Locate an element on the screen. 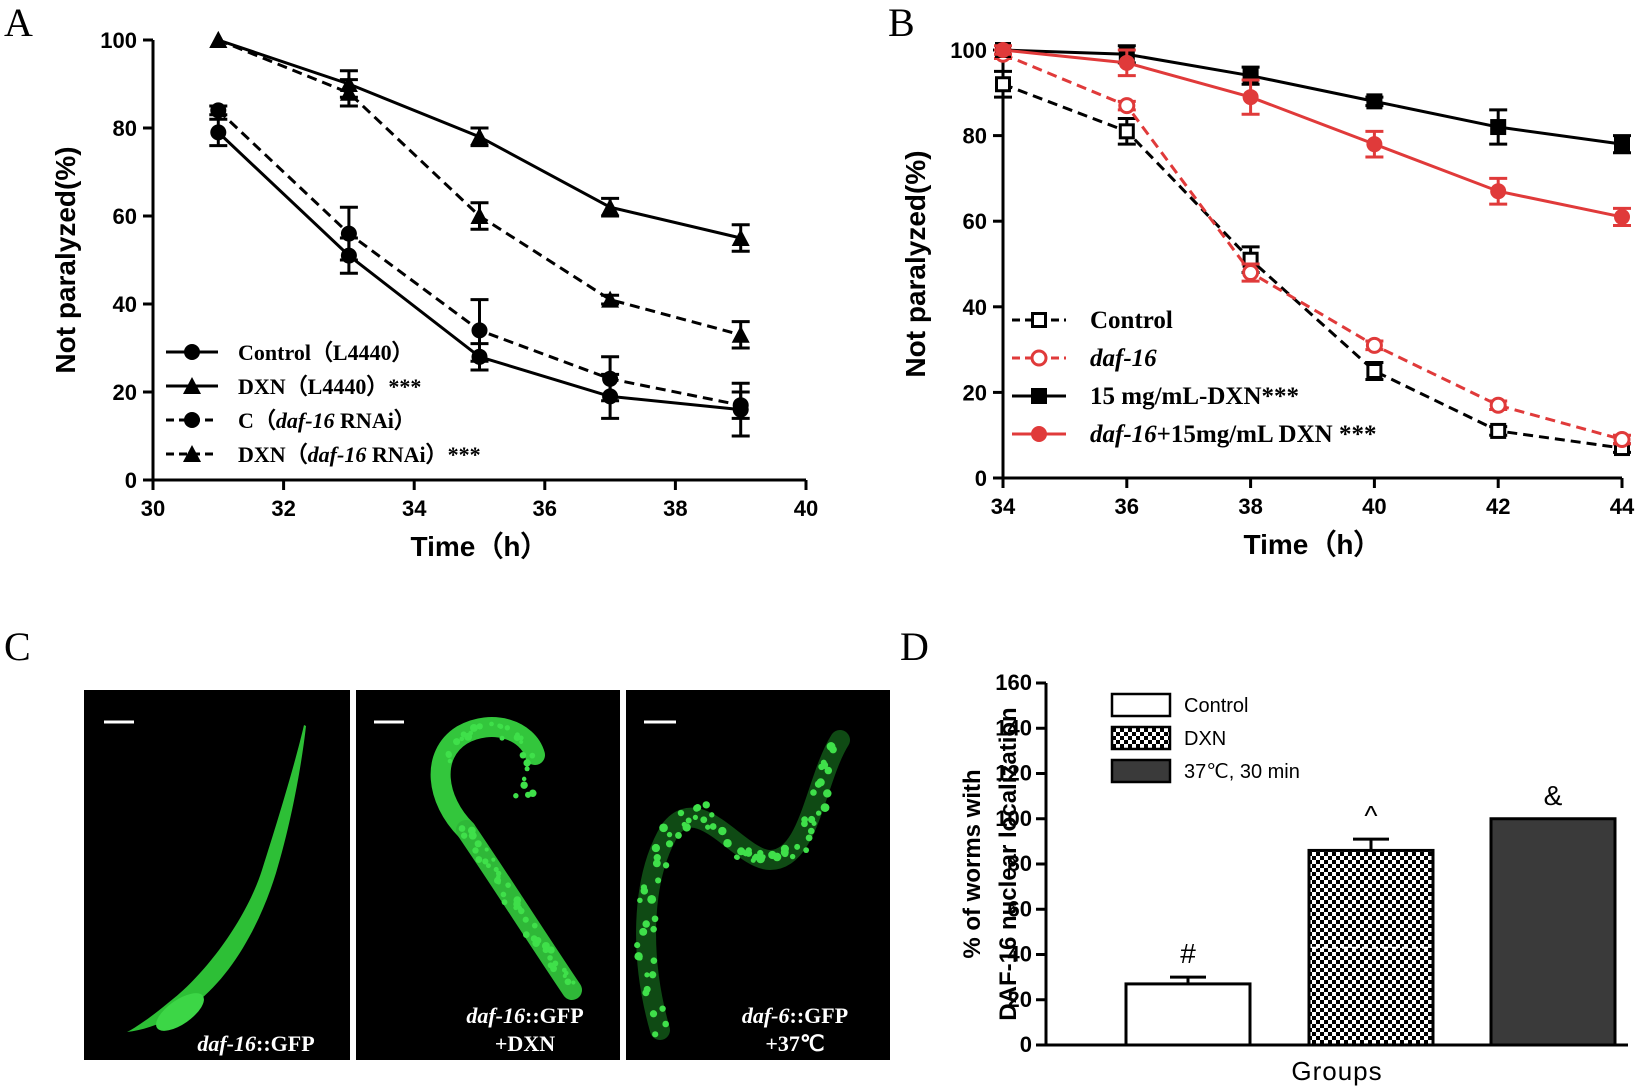 The height and width of the screenshot is (1092, 1650). x-tick-label: 34 is located at coordinates (1003, 506).